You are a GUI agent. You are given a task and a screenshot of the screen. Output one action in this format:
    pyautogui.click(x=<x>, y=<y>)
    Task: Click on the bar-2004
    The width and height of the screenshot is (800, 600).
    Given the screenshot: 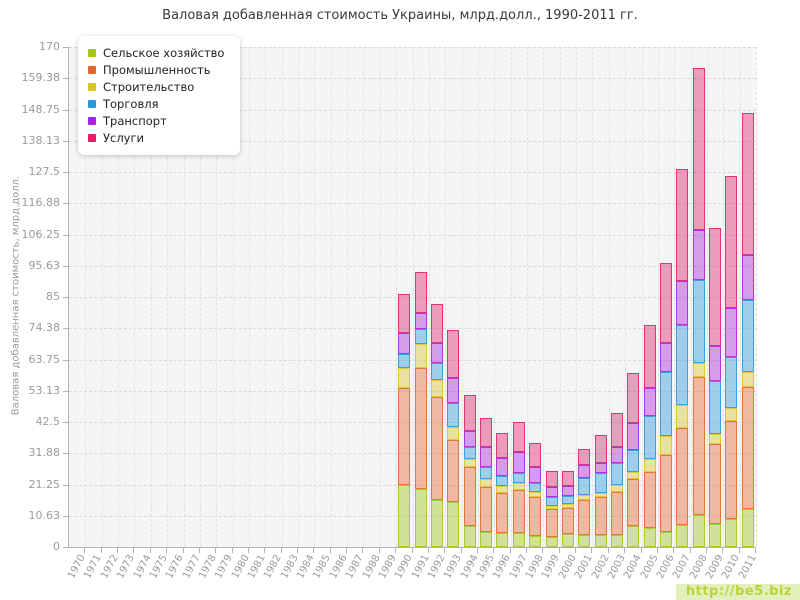 What is the action you would take?
    pyautogui.click(x=633, y=459)
    